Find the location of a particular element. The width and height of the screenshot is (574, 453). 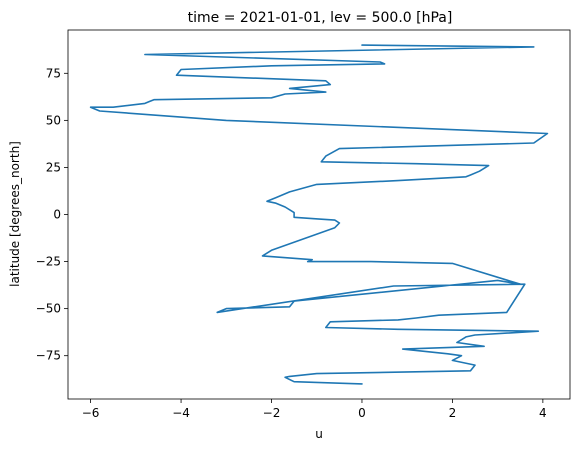

y-axis-label: latitude [degrees_north] is located at coordinates (15, 214).